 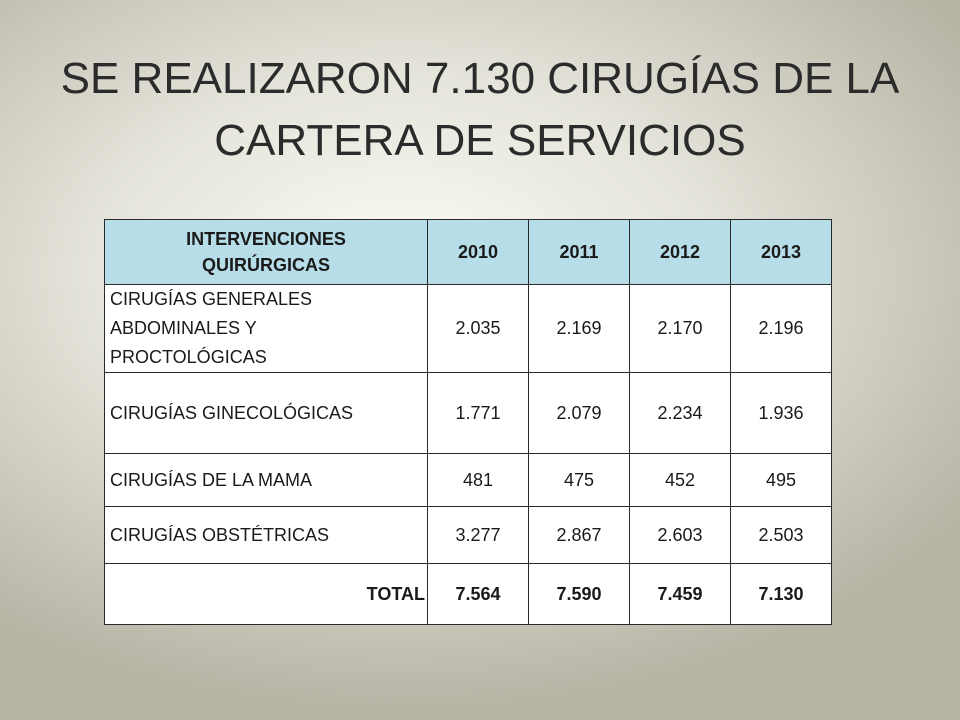 What do you see at coordinates (579, 535) in the screenshot?
I see `cell-value: 2.867` at bounding box center [579, 535].